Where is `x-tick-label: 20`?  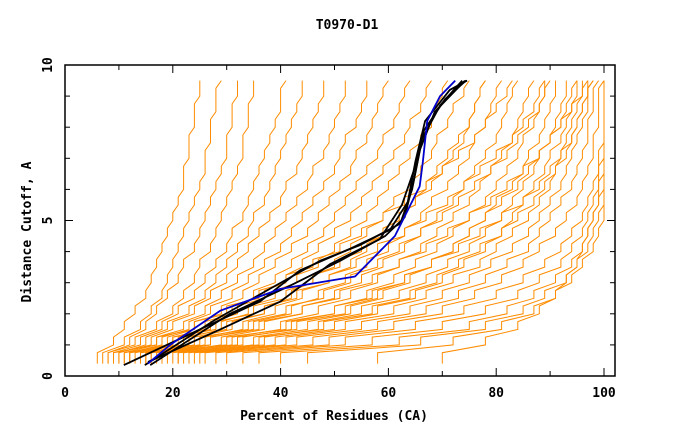
x-tick-label: 20 is located at coordinates (173, 393).